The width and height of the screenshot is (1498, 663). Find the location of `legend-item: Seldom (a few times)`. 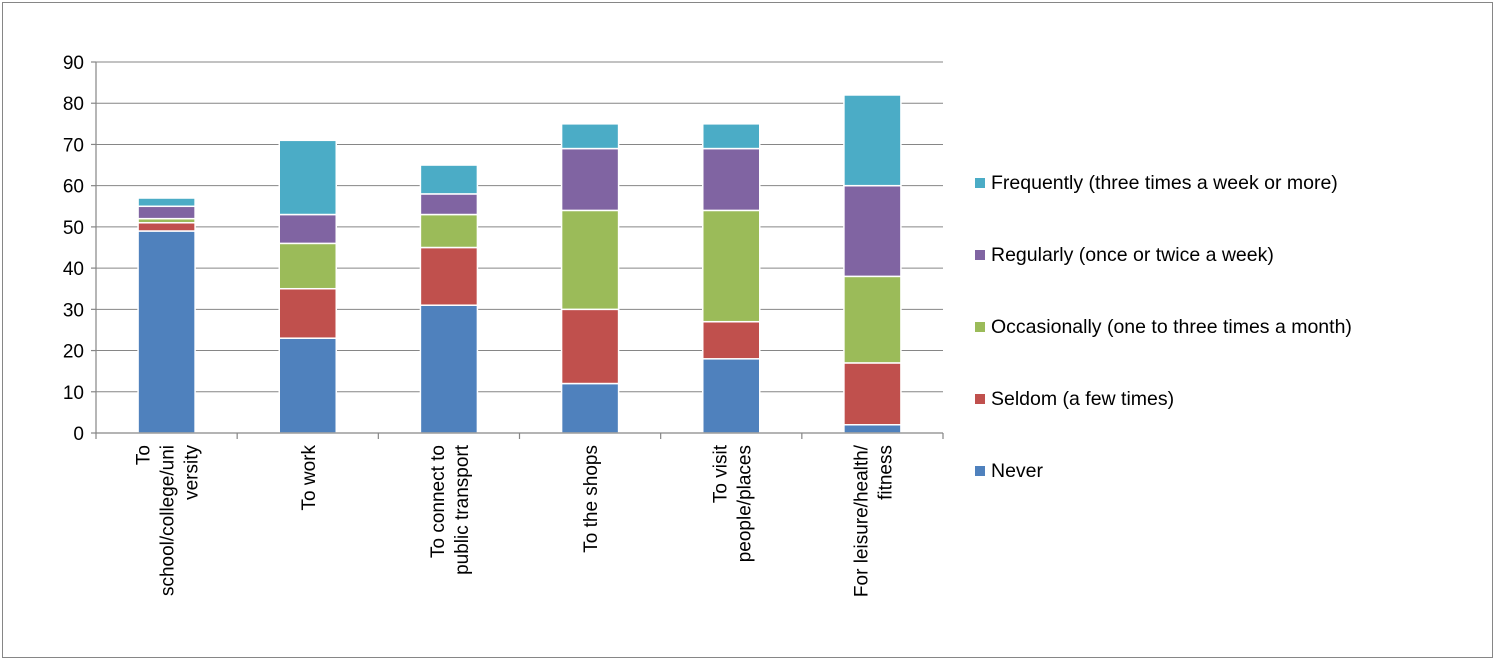

legend-item: Seldom (a few times) is located at coordinates (1074, 399).